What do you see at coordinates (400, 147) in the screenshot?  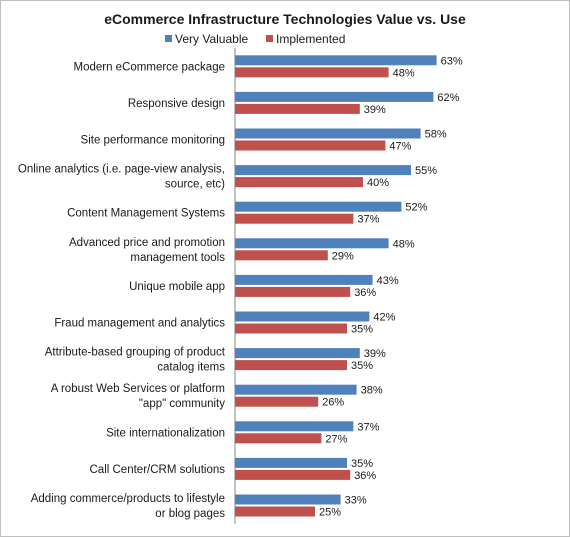 I see `data-label-implemented-3: 47%` at bounding box center [400, 147].